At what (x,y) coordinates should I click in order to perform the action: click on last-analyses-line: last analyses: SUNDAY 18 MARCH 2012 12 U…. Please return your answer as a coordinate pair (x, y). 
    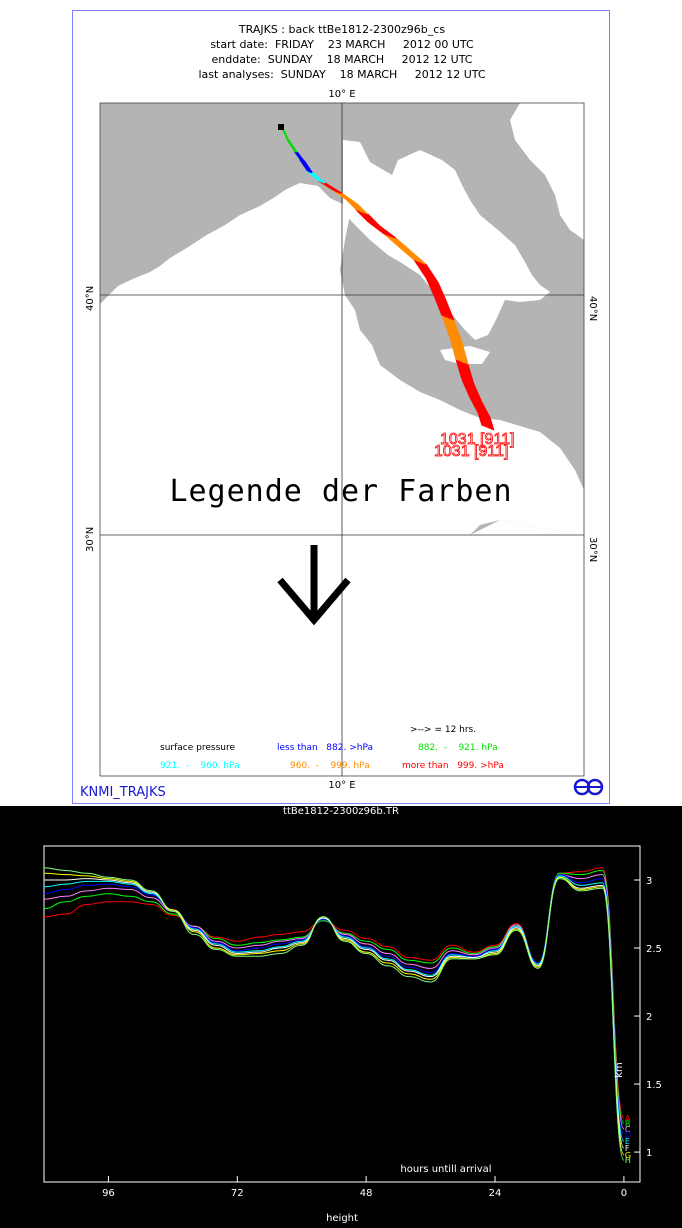
    Looking at the image, I should click on (342, 74).